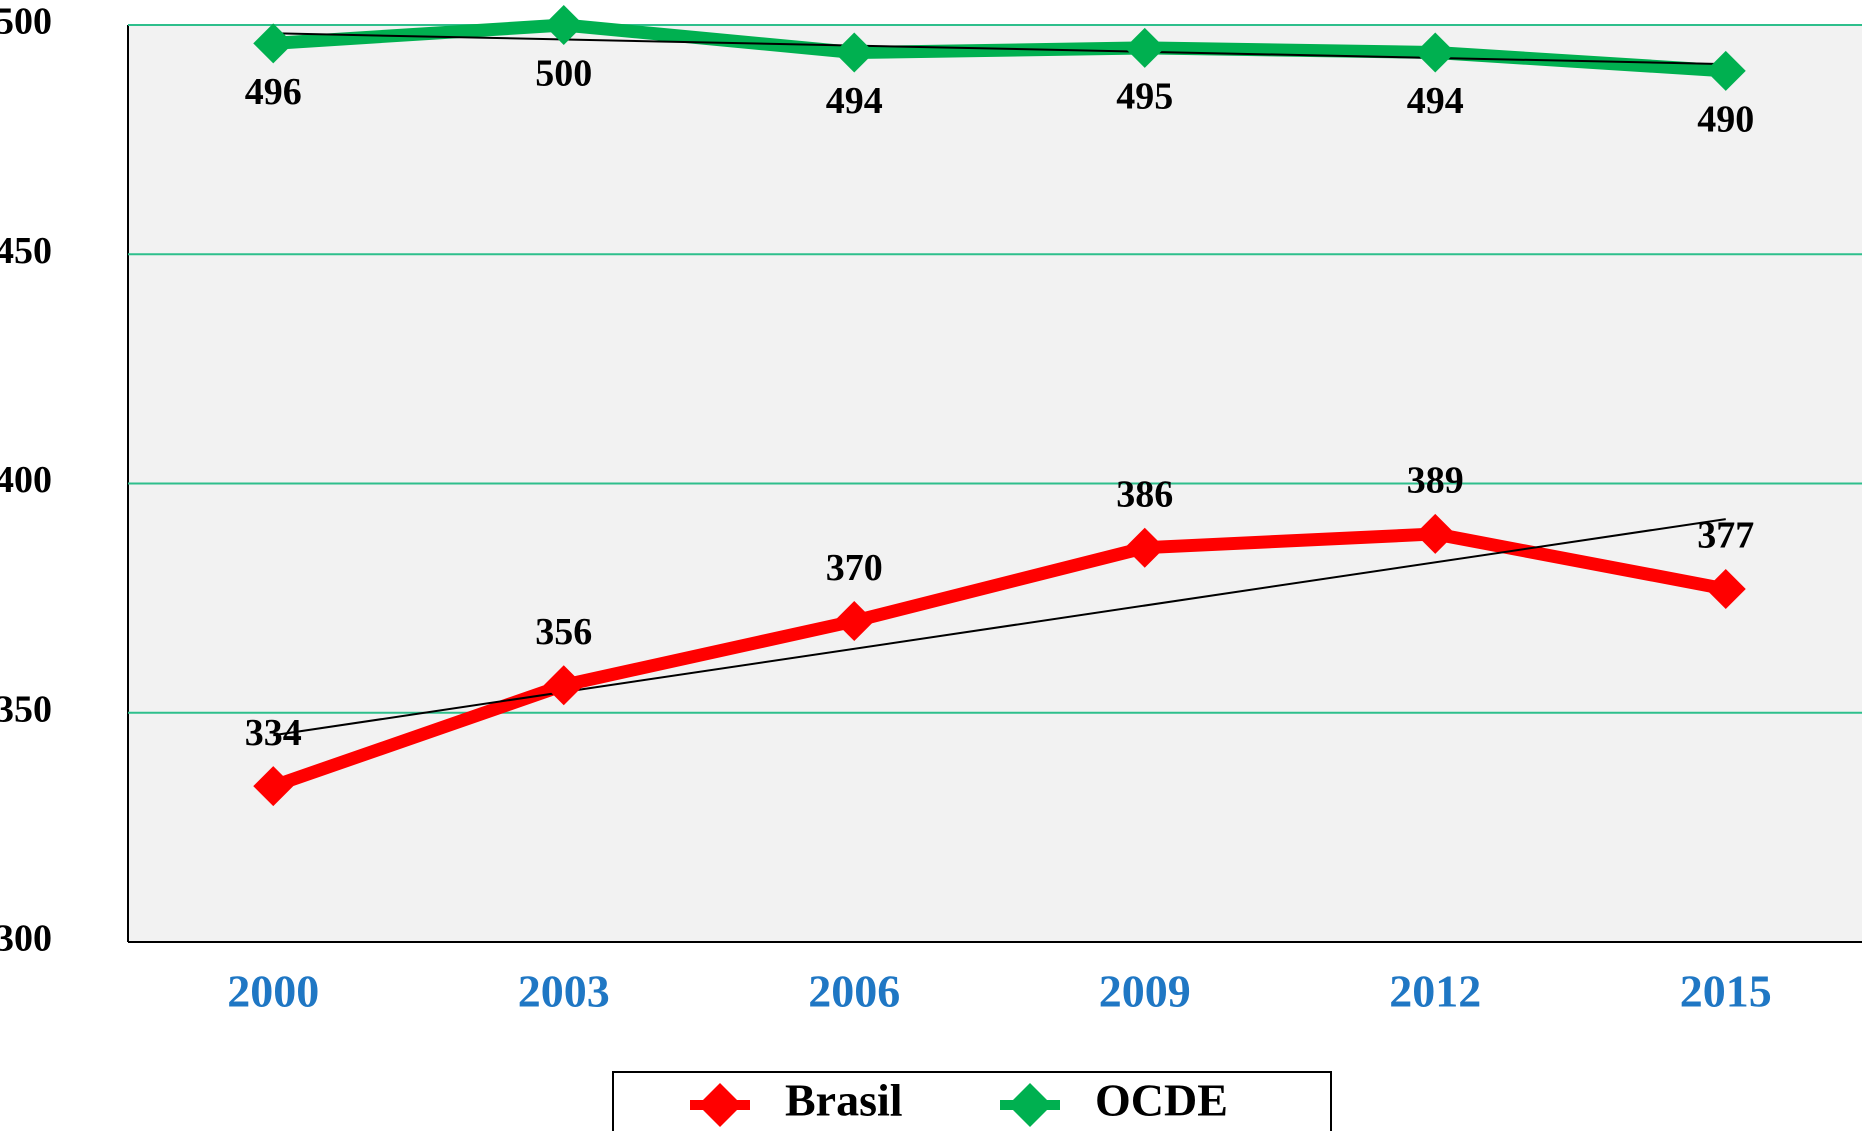 The image size is (1862, 1131). Describe the element at coordinates (273, 991) in the screenshot. I see `x-tick-label: 2000` at that location.